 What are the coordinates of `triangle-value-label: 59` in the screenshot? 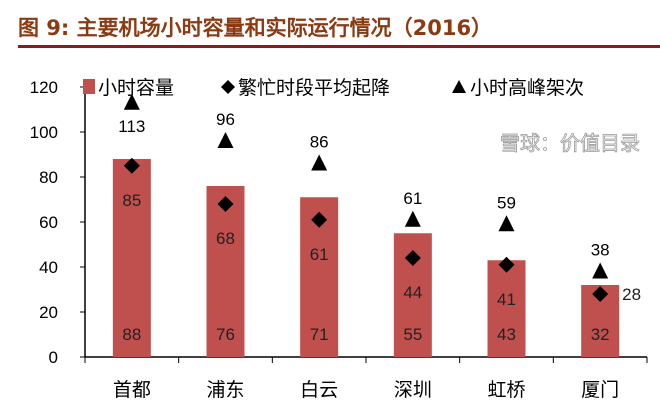 It's located at (506, 202).